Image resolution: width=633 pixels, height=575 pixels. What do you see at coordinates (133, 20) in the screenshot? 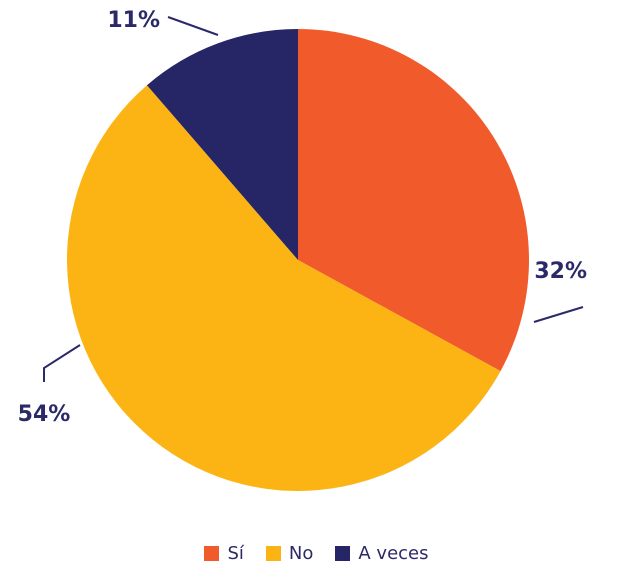
I see `slice-label-2: 11%` at bounding box center [133, 20].